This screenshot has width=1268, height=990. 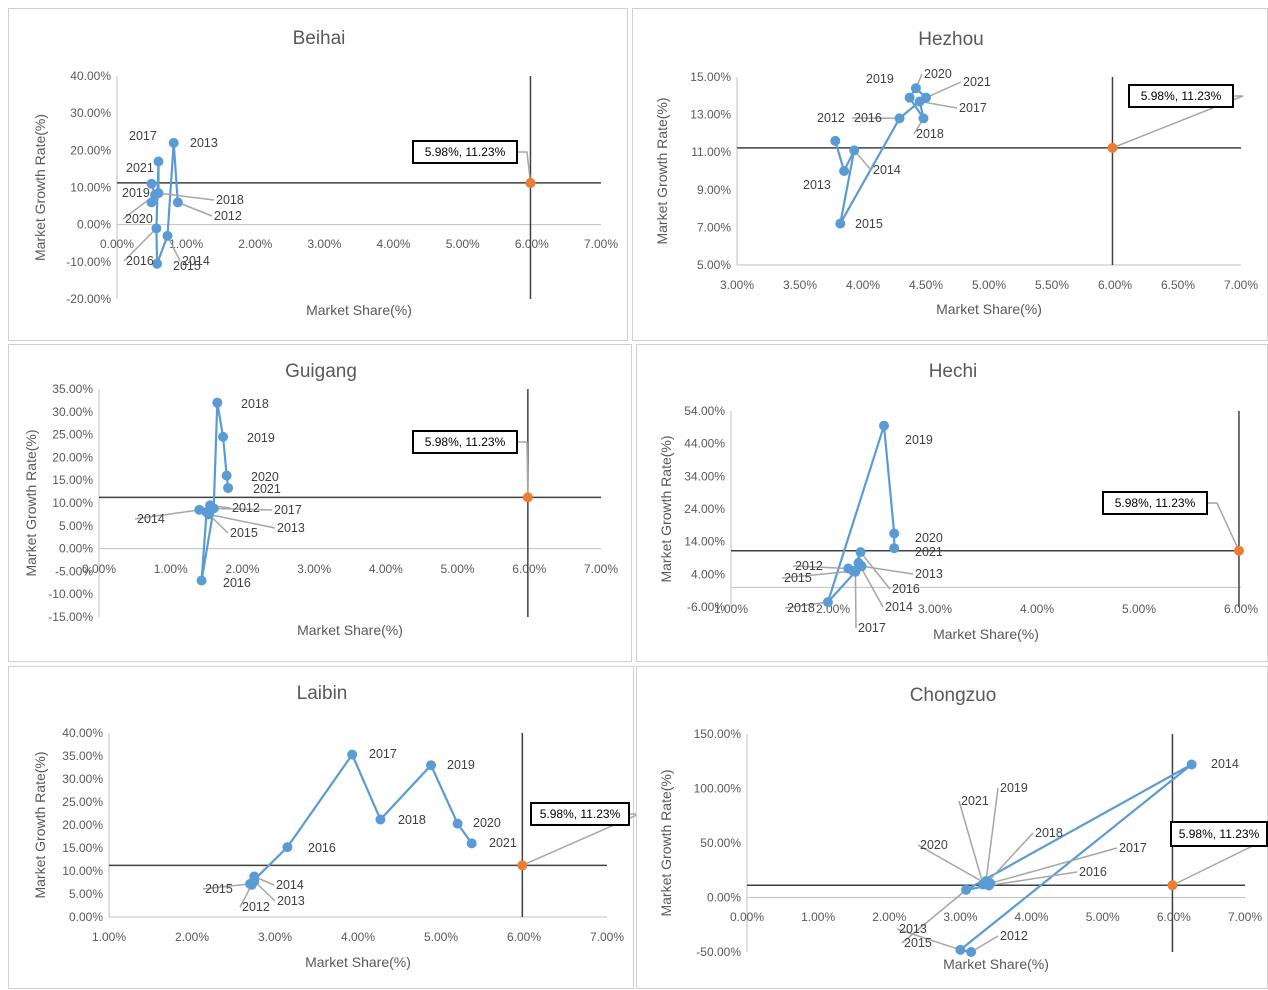 I want to click on chart-4-x-tick-label: 7.00%, so click(x=607, y=937).